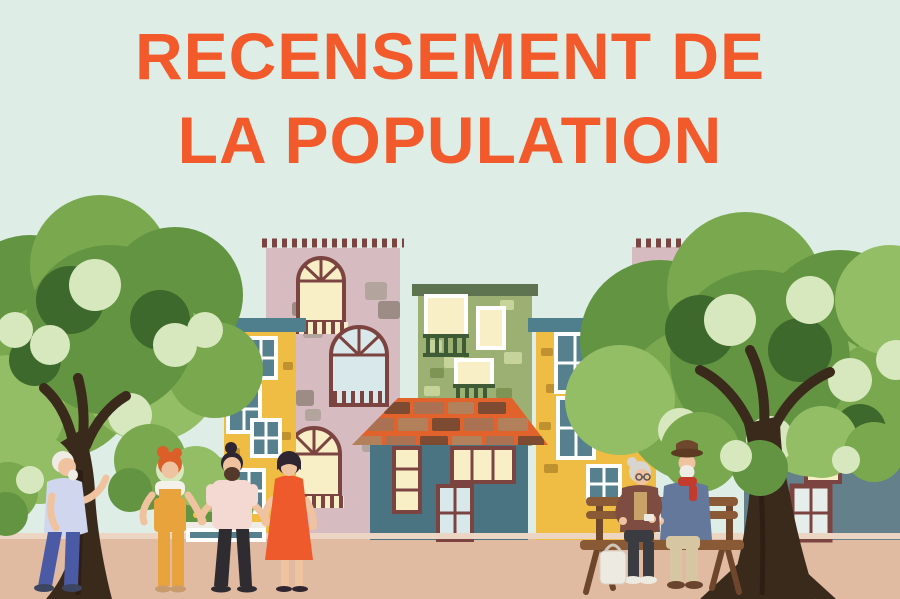 The image size is (900, 599). I want to click on poster-title-line1: RECENSEMENT DE, so click(450, 56).